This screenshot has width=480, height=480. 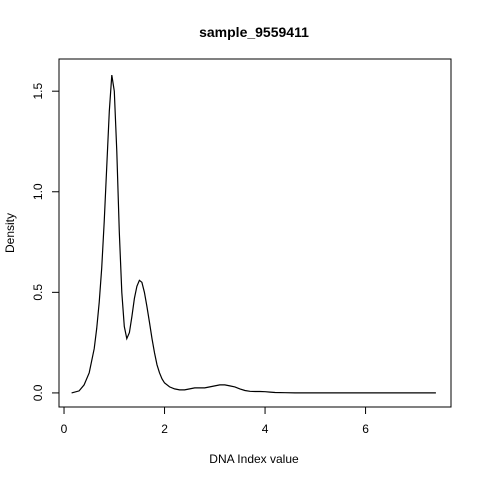 I want to click on x-tick-label: 4, so click(x=265, y=429).